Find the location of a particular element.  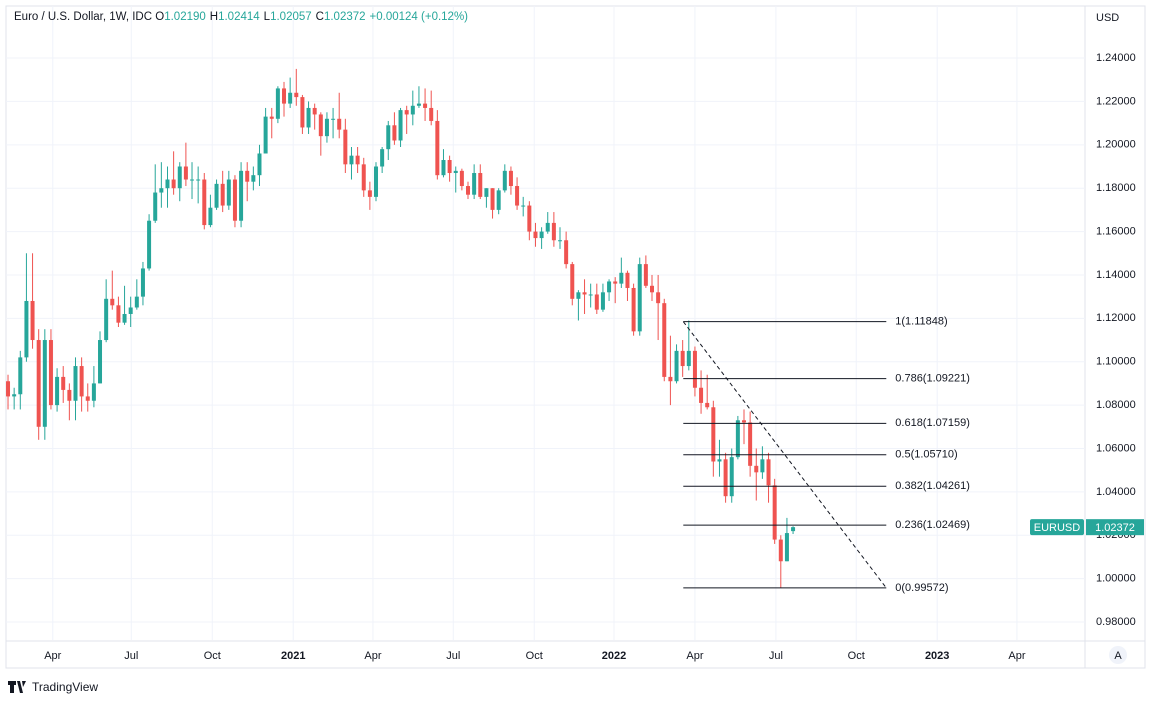

brand-name: TradingView is located at coordinates (65, 687).